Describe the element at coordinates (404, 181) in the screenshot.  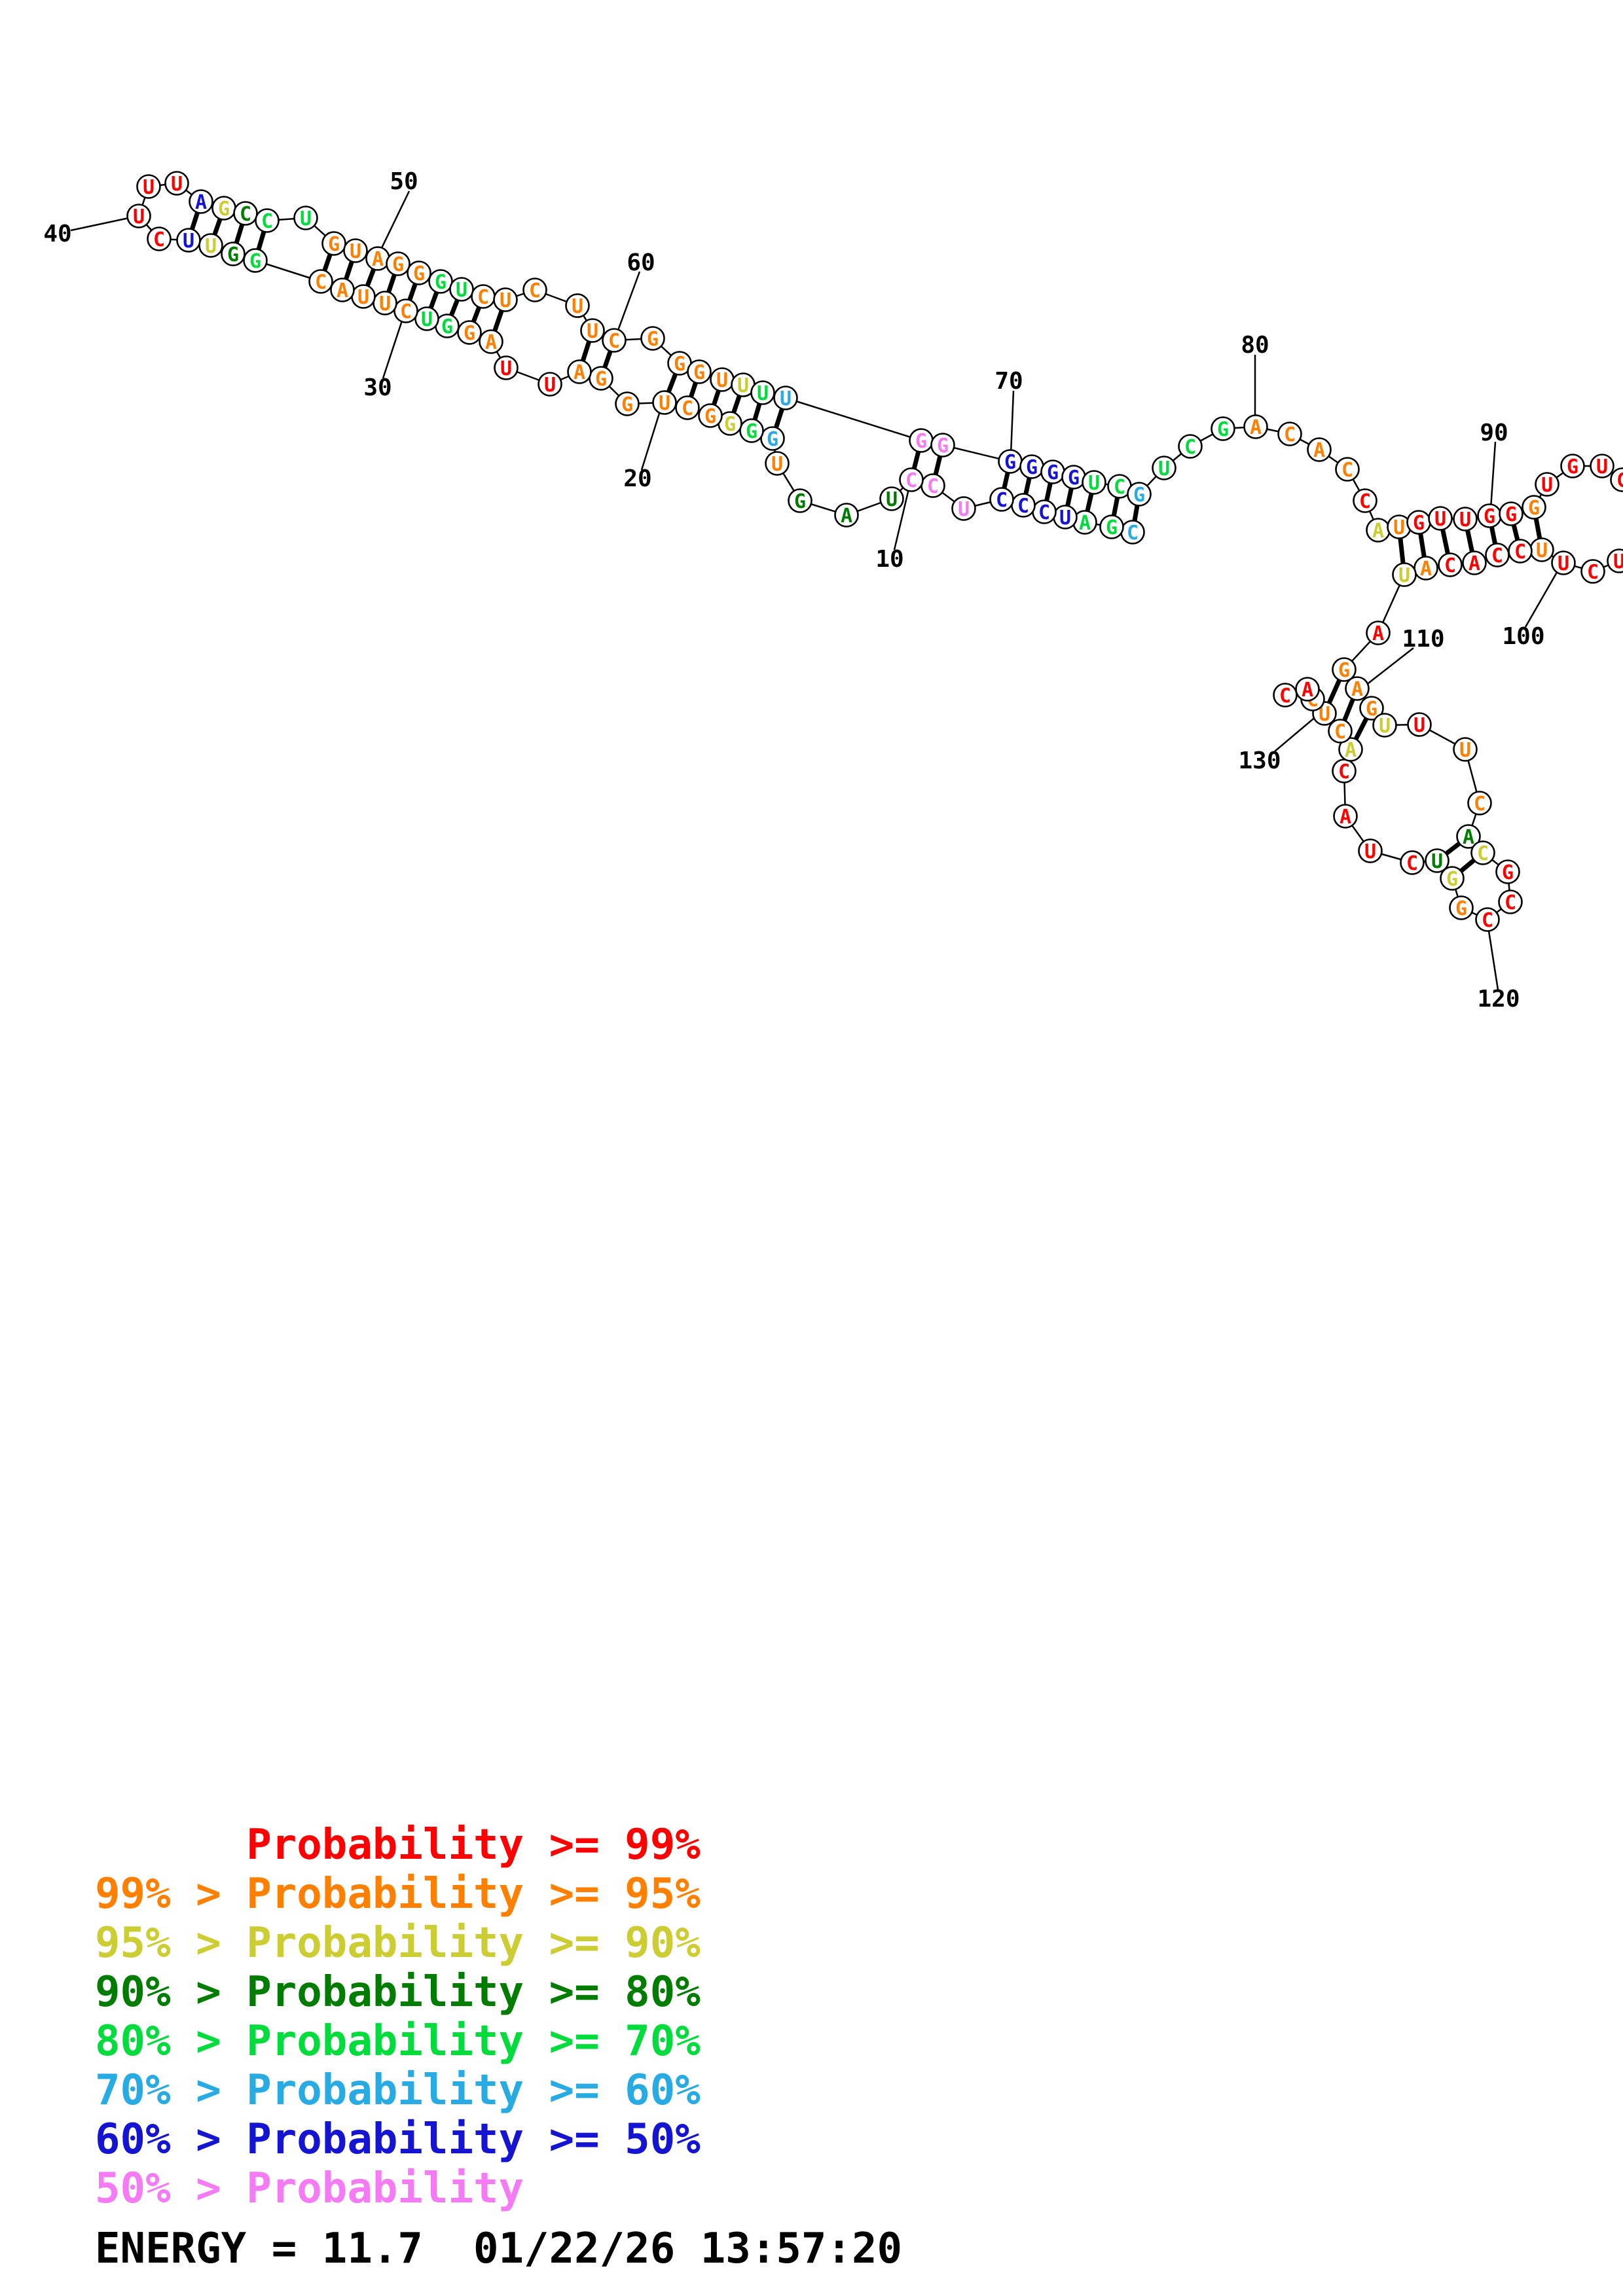
I see `position-label: 50` at that location.